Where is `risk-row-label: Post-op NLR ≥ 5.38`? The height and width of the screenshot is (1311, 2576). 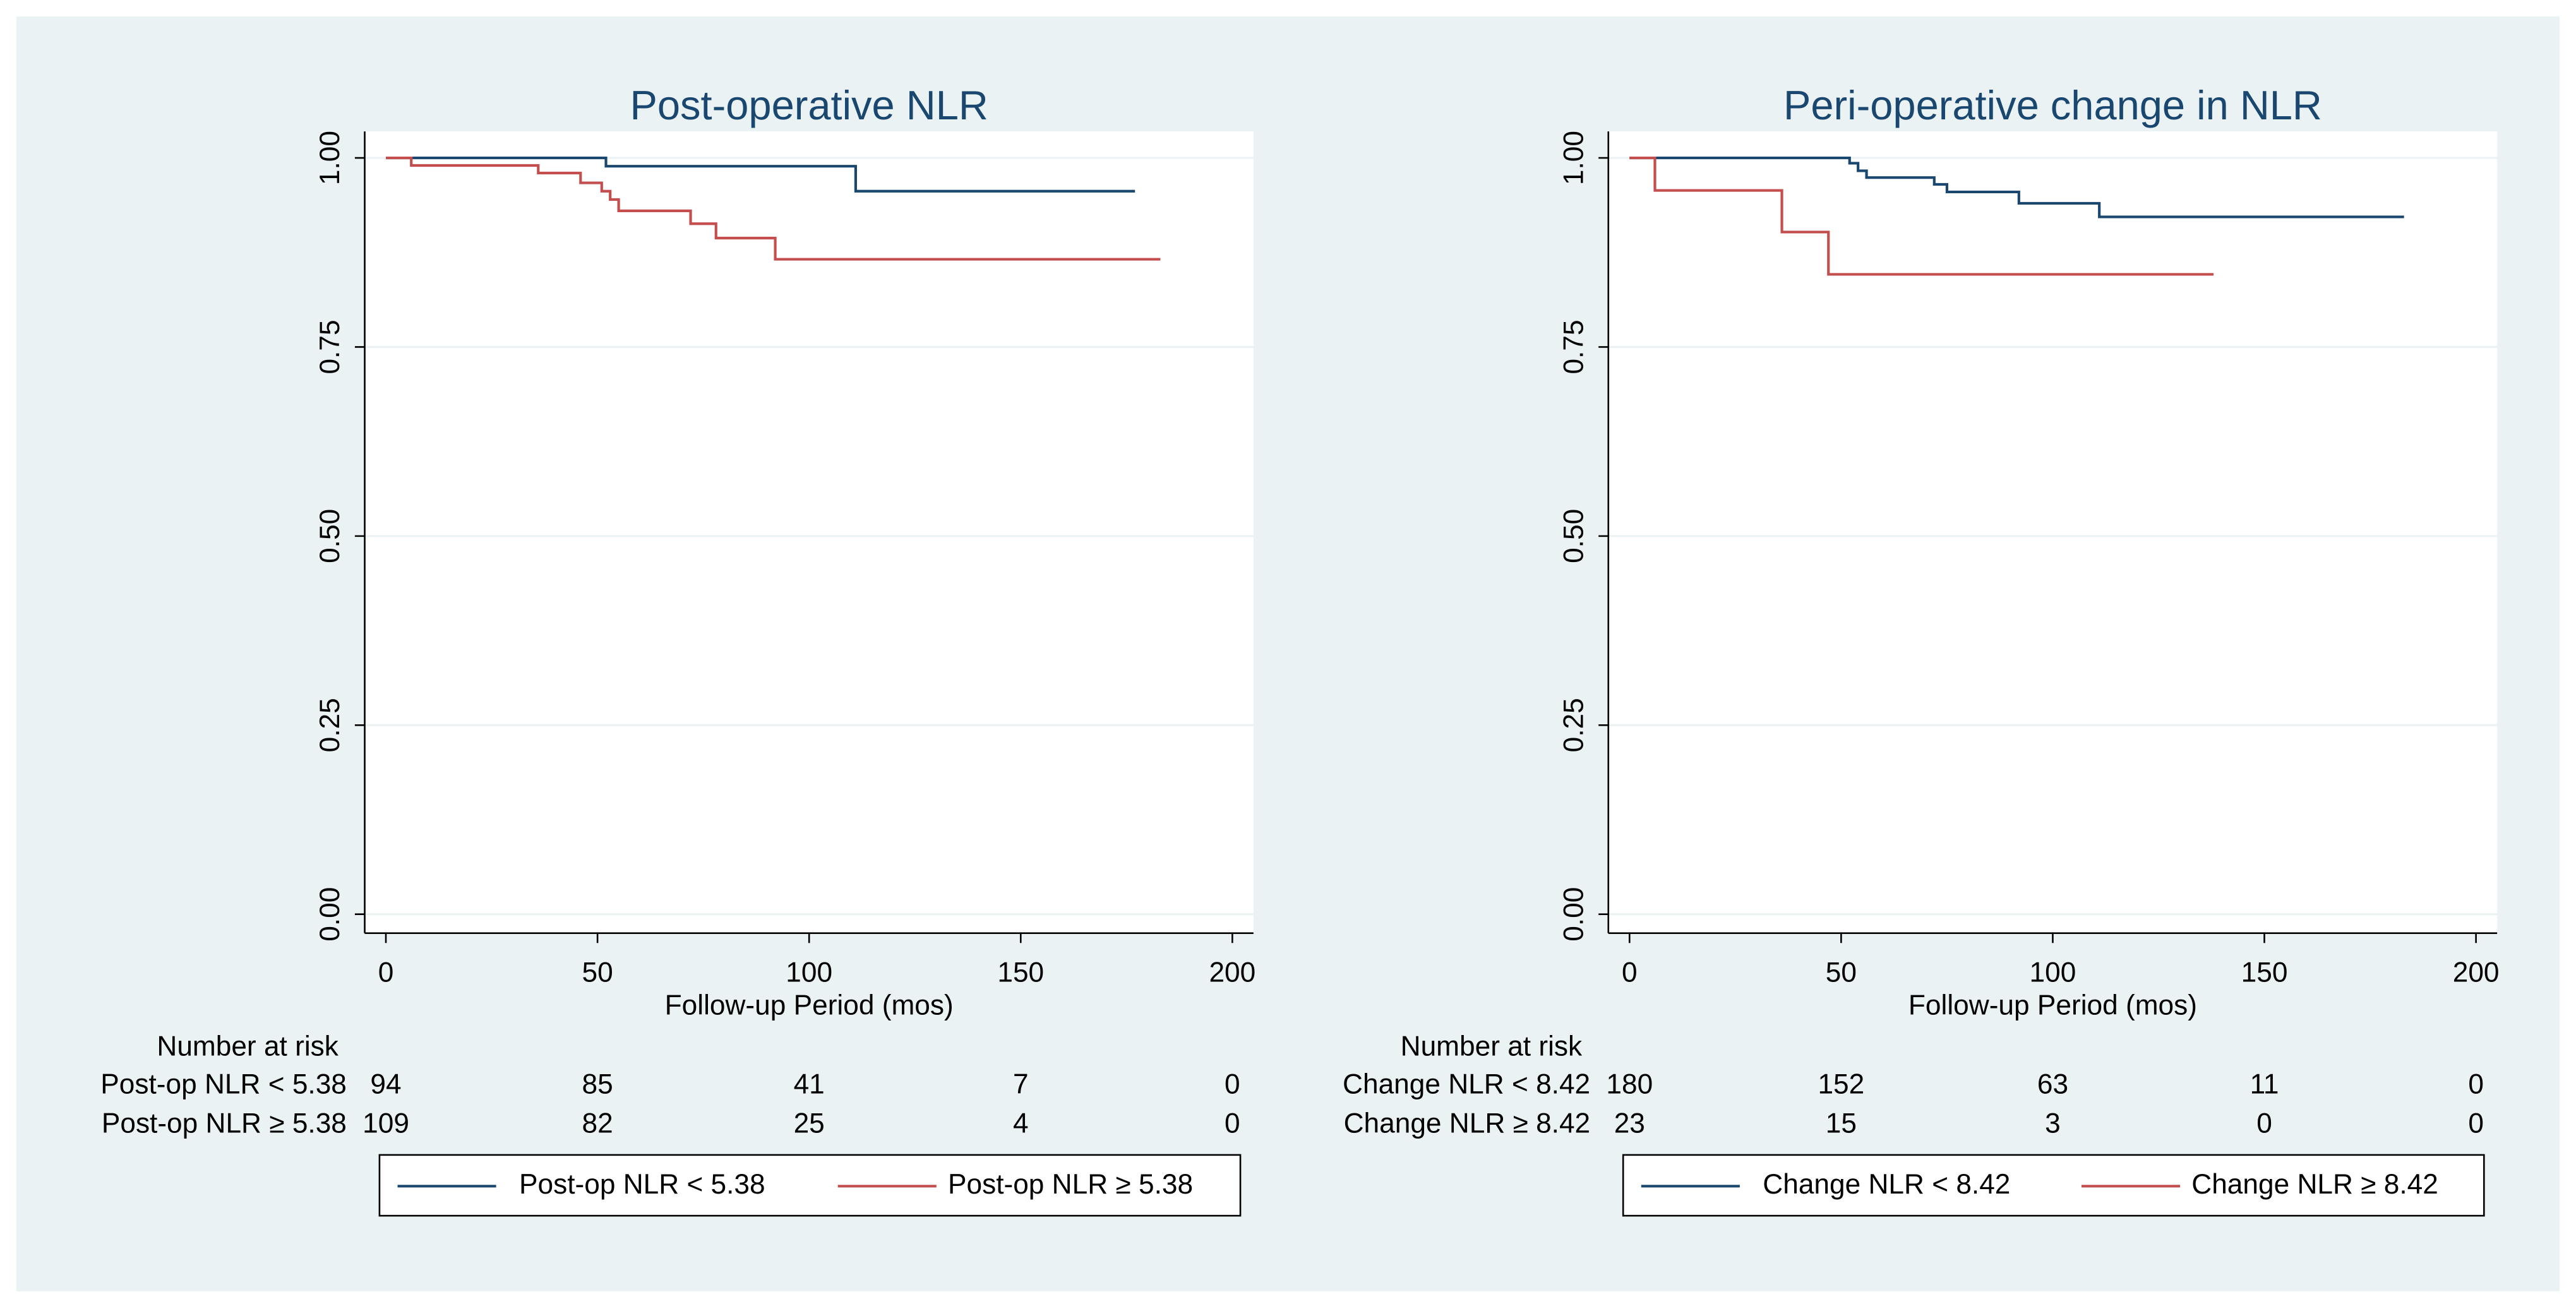
risk-row-label: Post-op NLR ≥ 5.38 is located at coordinates (224, 1123).